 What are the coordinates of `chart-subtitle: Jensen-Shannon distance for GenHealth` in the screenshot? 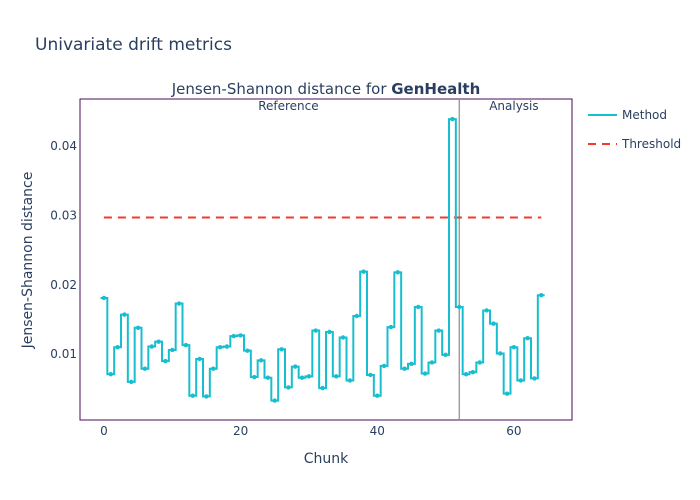 It's located at (326, 89).